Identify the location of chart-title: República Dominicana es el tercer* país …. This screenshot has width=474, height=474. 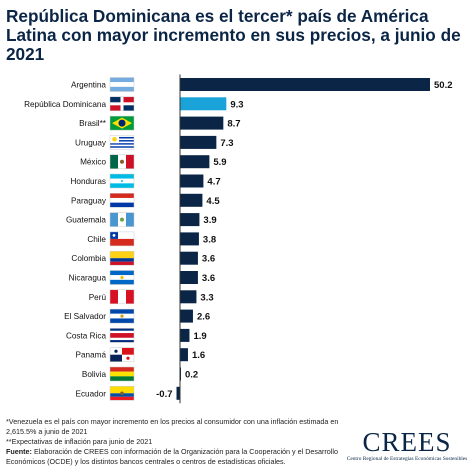
(233, 35).